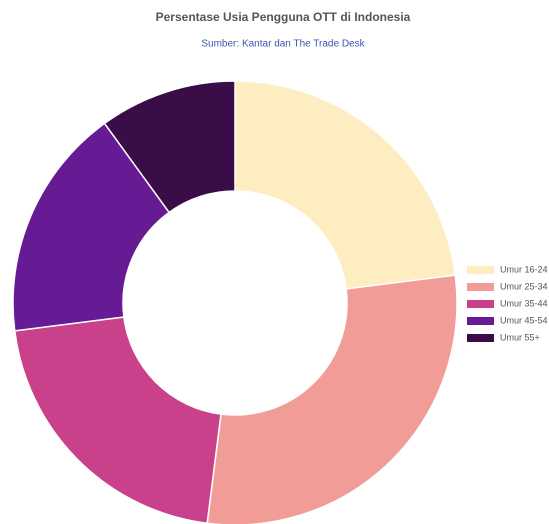  Describe the element at coordinates (524, 286) in the screenshot. I see `legend-label: Umur 25-34` at that location.